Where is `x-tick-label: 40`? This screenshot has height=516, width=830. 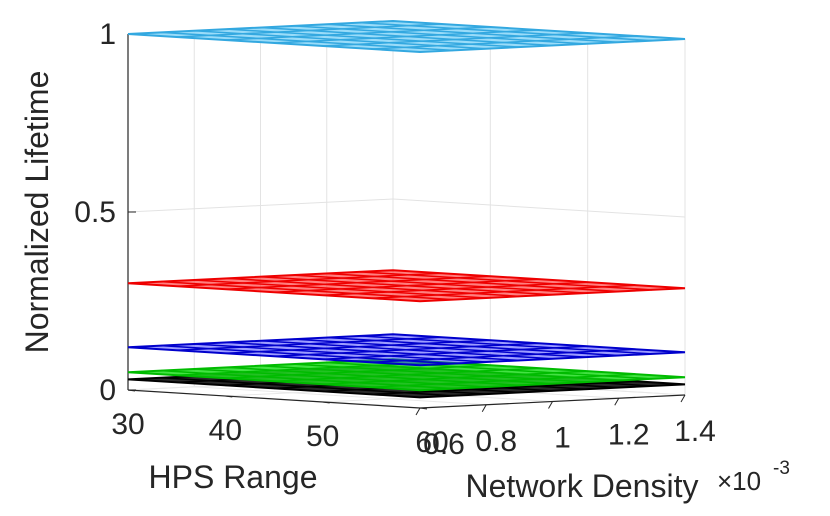
x-tick-label: 40 is located at coordinates (225, 430).